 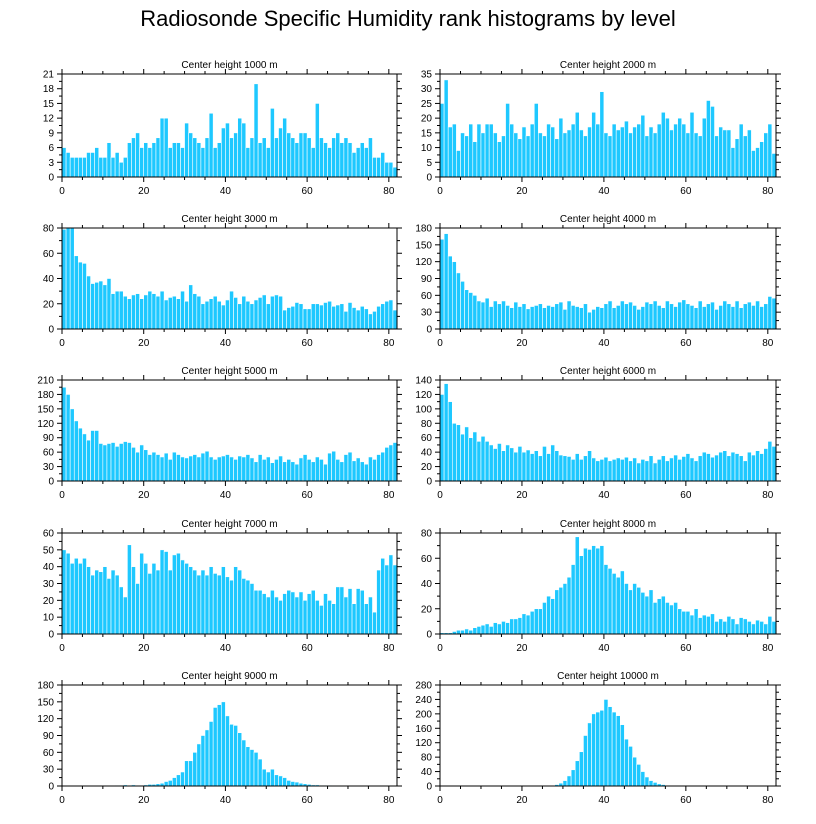 I want to click on panel-title: Center height 10000 m, so click(x=608, y=676).